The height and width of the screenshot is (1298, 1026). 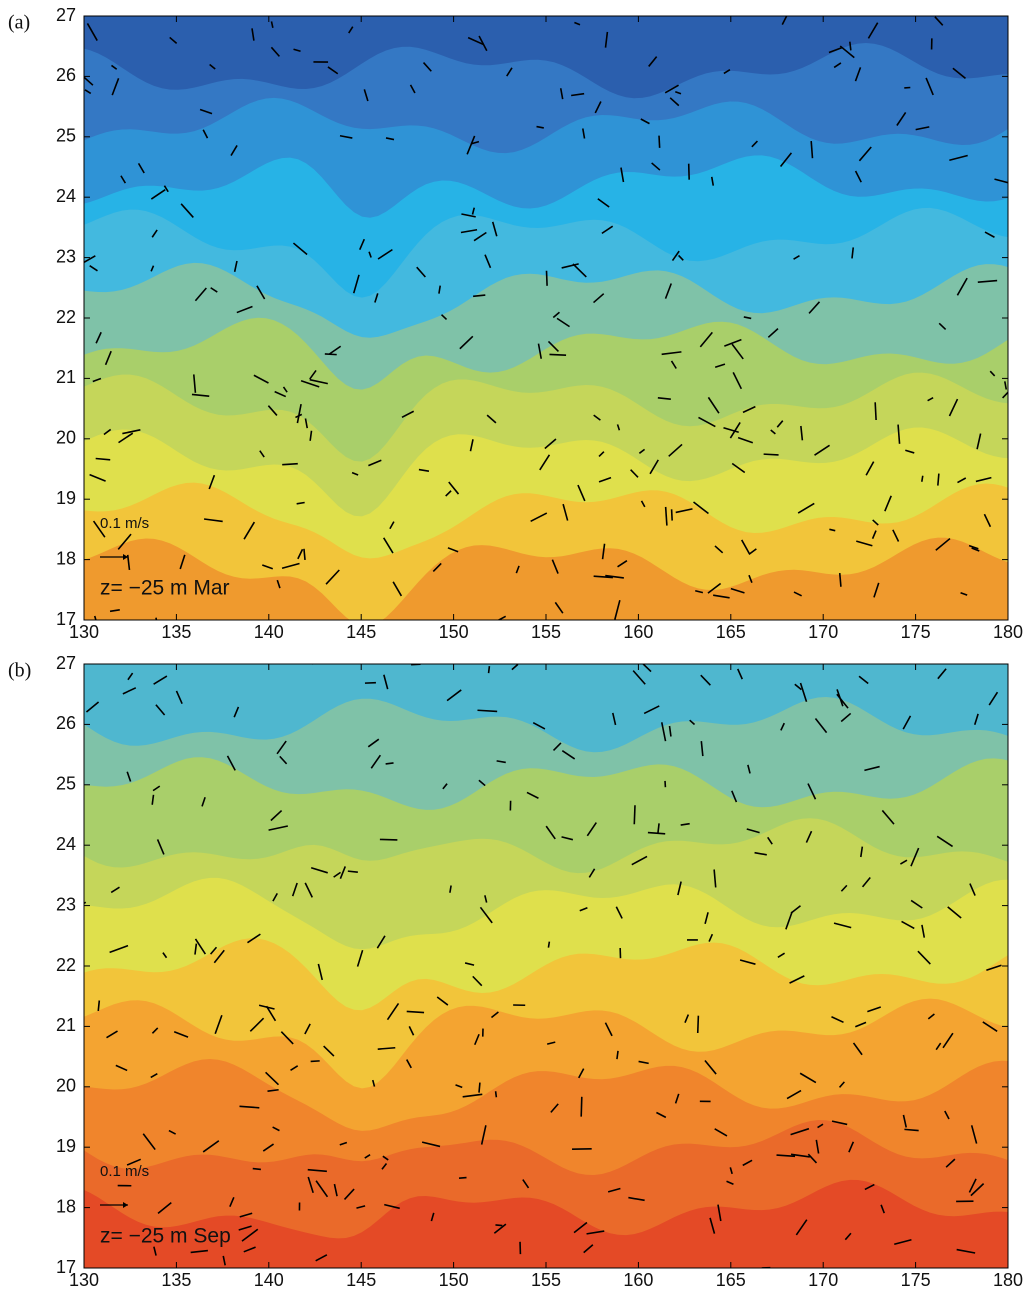 I want to click on annotation: z= −25 m Sep, so click(x=165, y=1236).